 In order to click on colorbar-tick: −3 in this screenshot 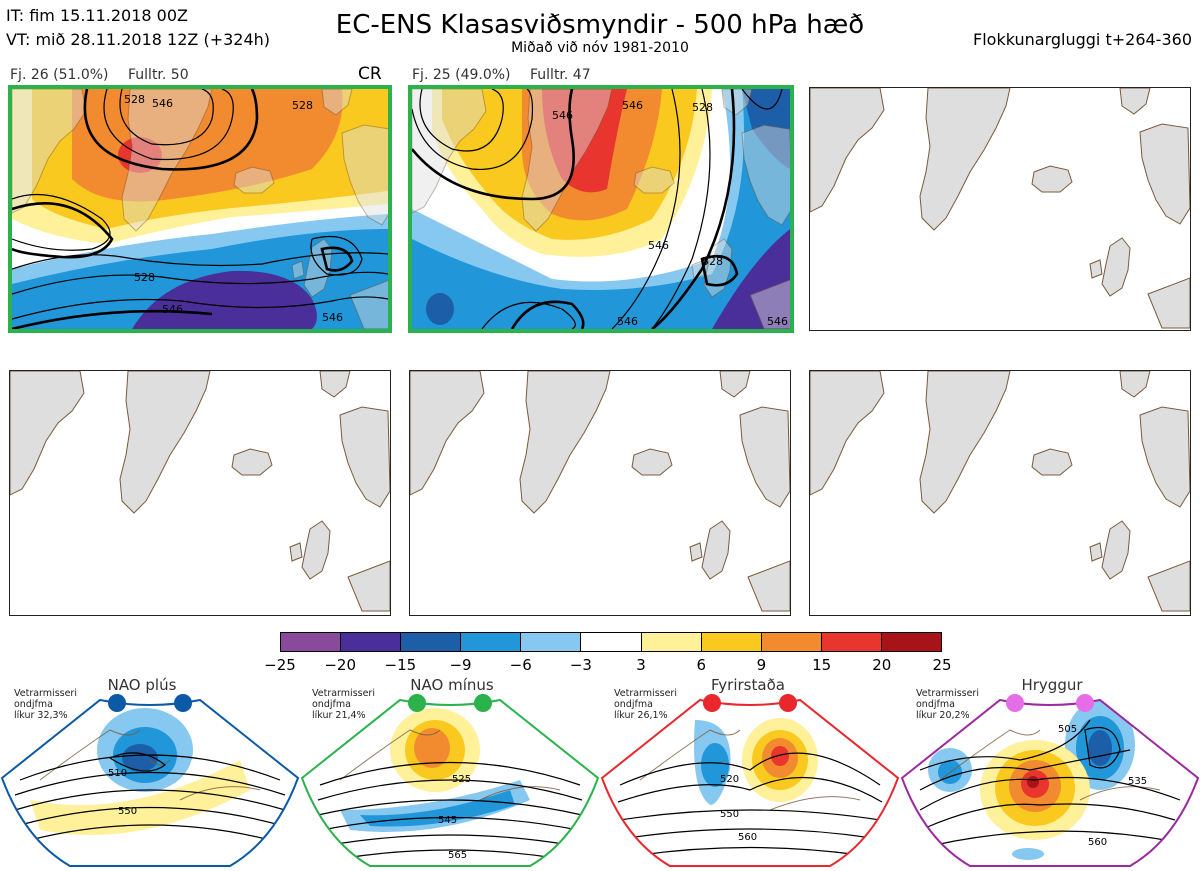, I will do `click(580, 665)`.